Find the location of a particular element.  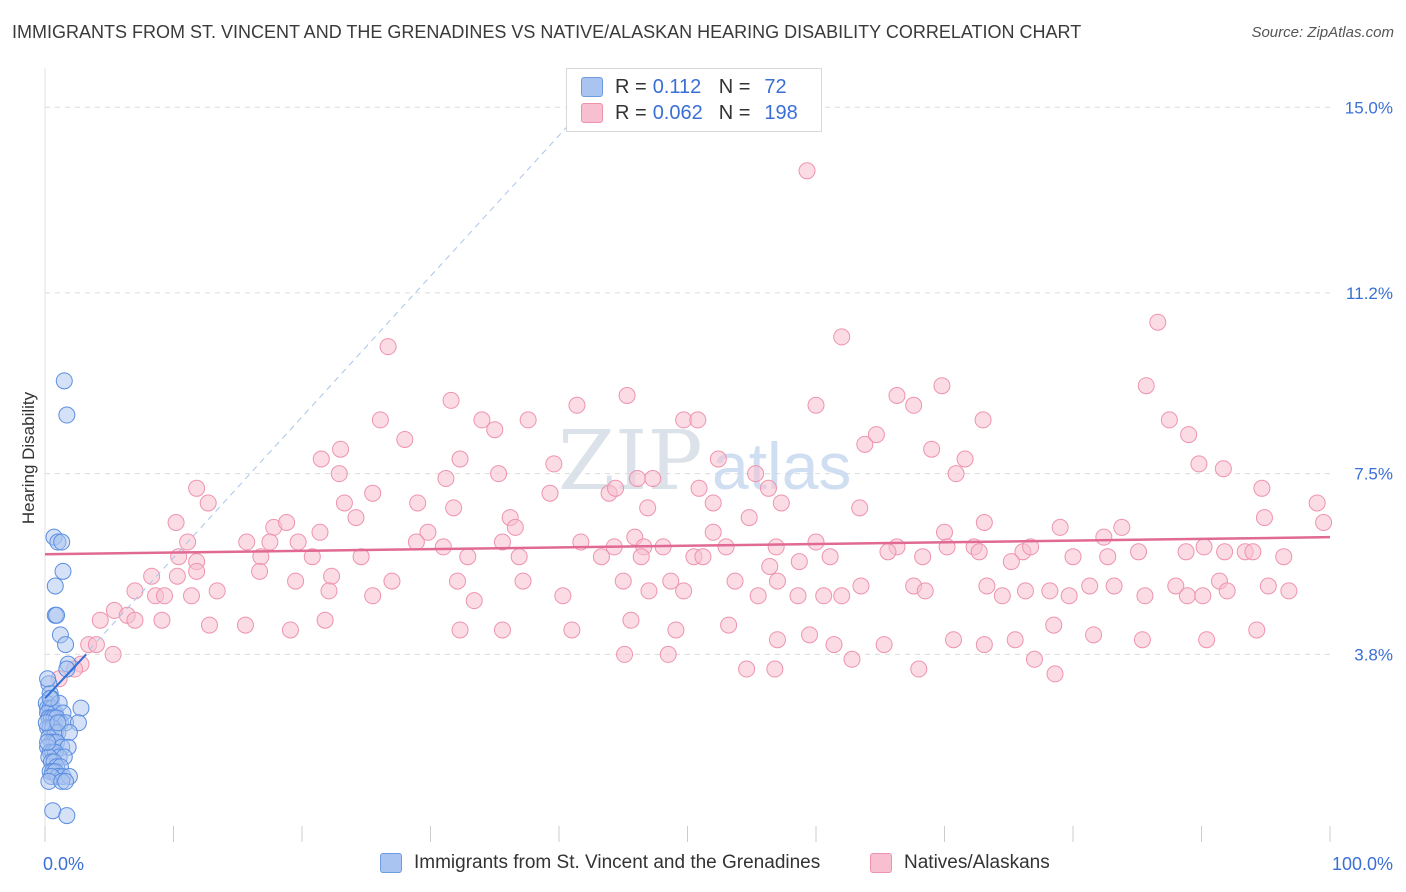

y-axis-label: Hearing Disability is located at coordinates (28, 457).